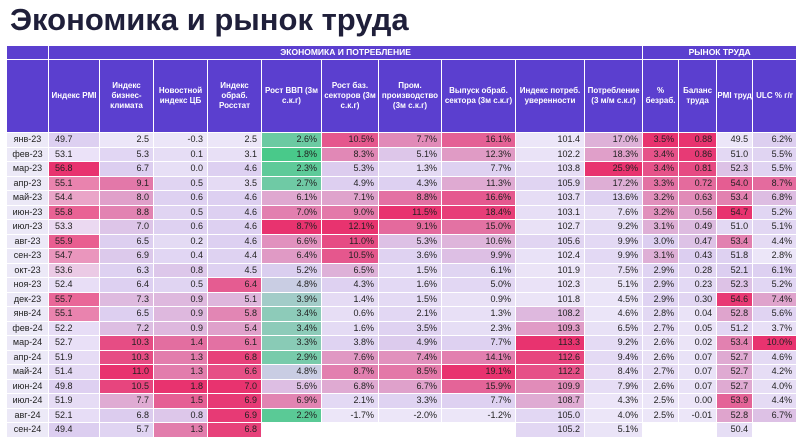 The width and height of the screenshot is (800, 438). Describe the element at coordinates (350, 372) in the screenshot. I see `table-cell: 8.7%` at that location.